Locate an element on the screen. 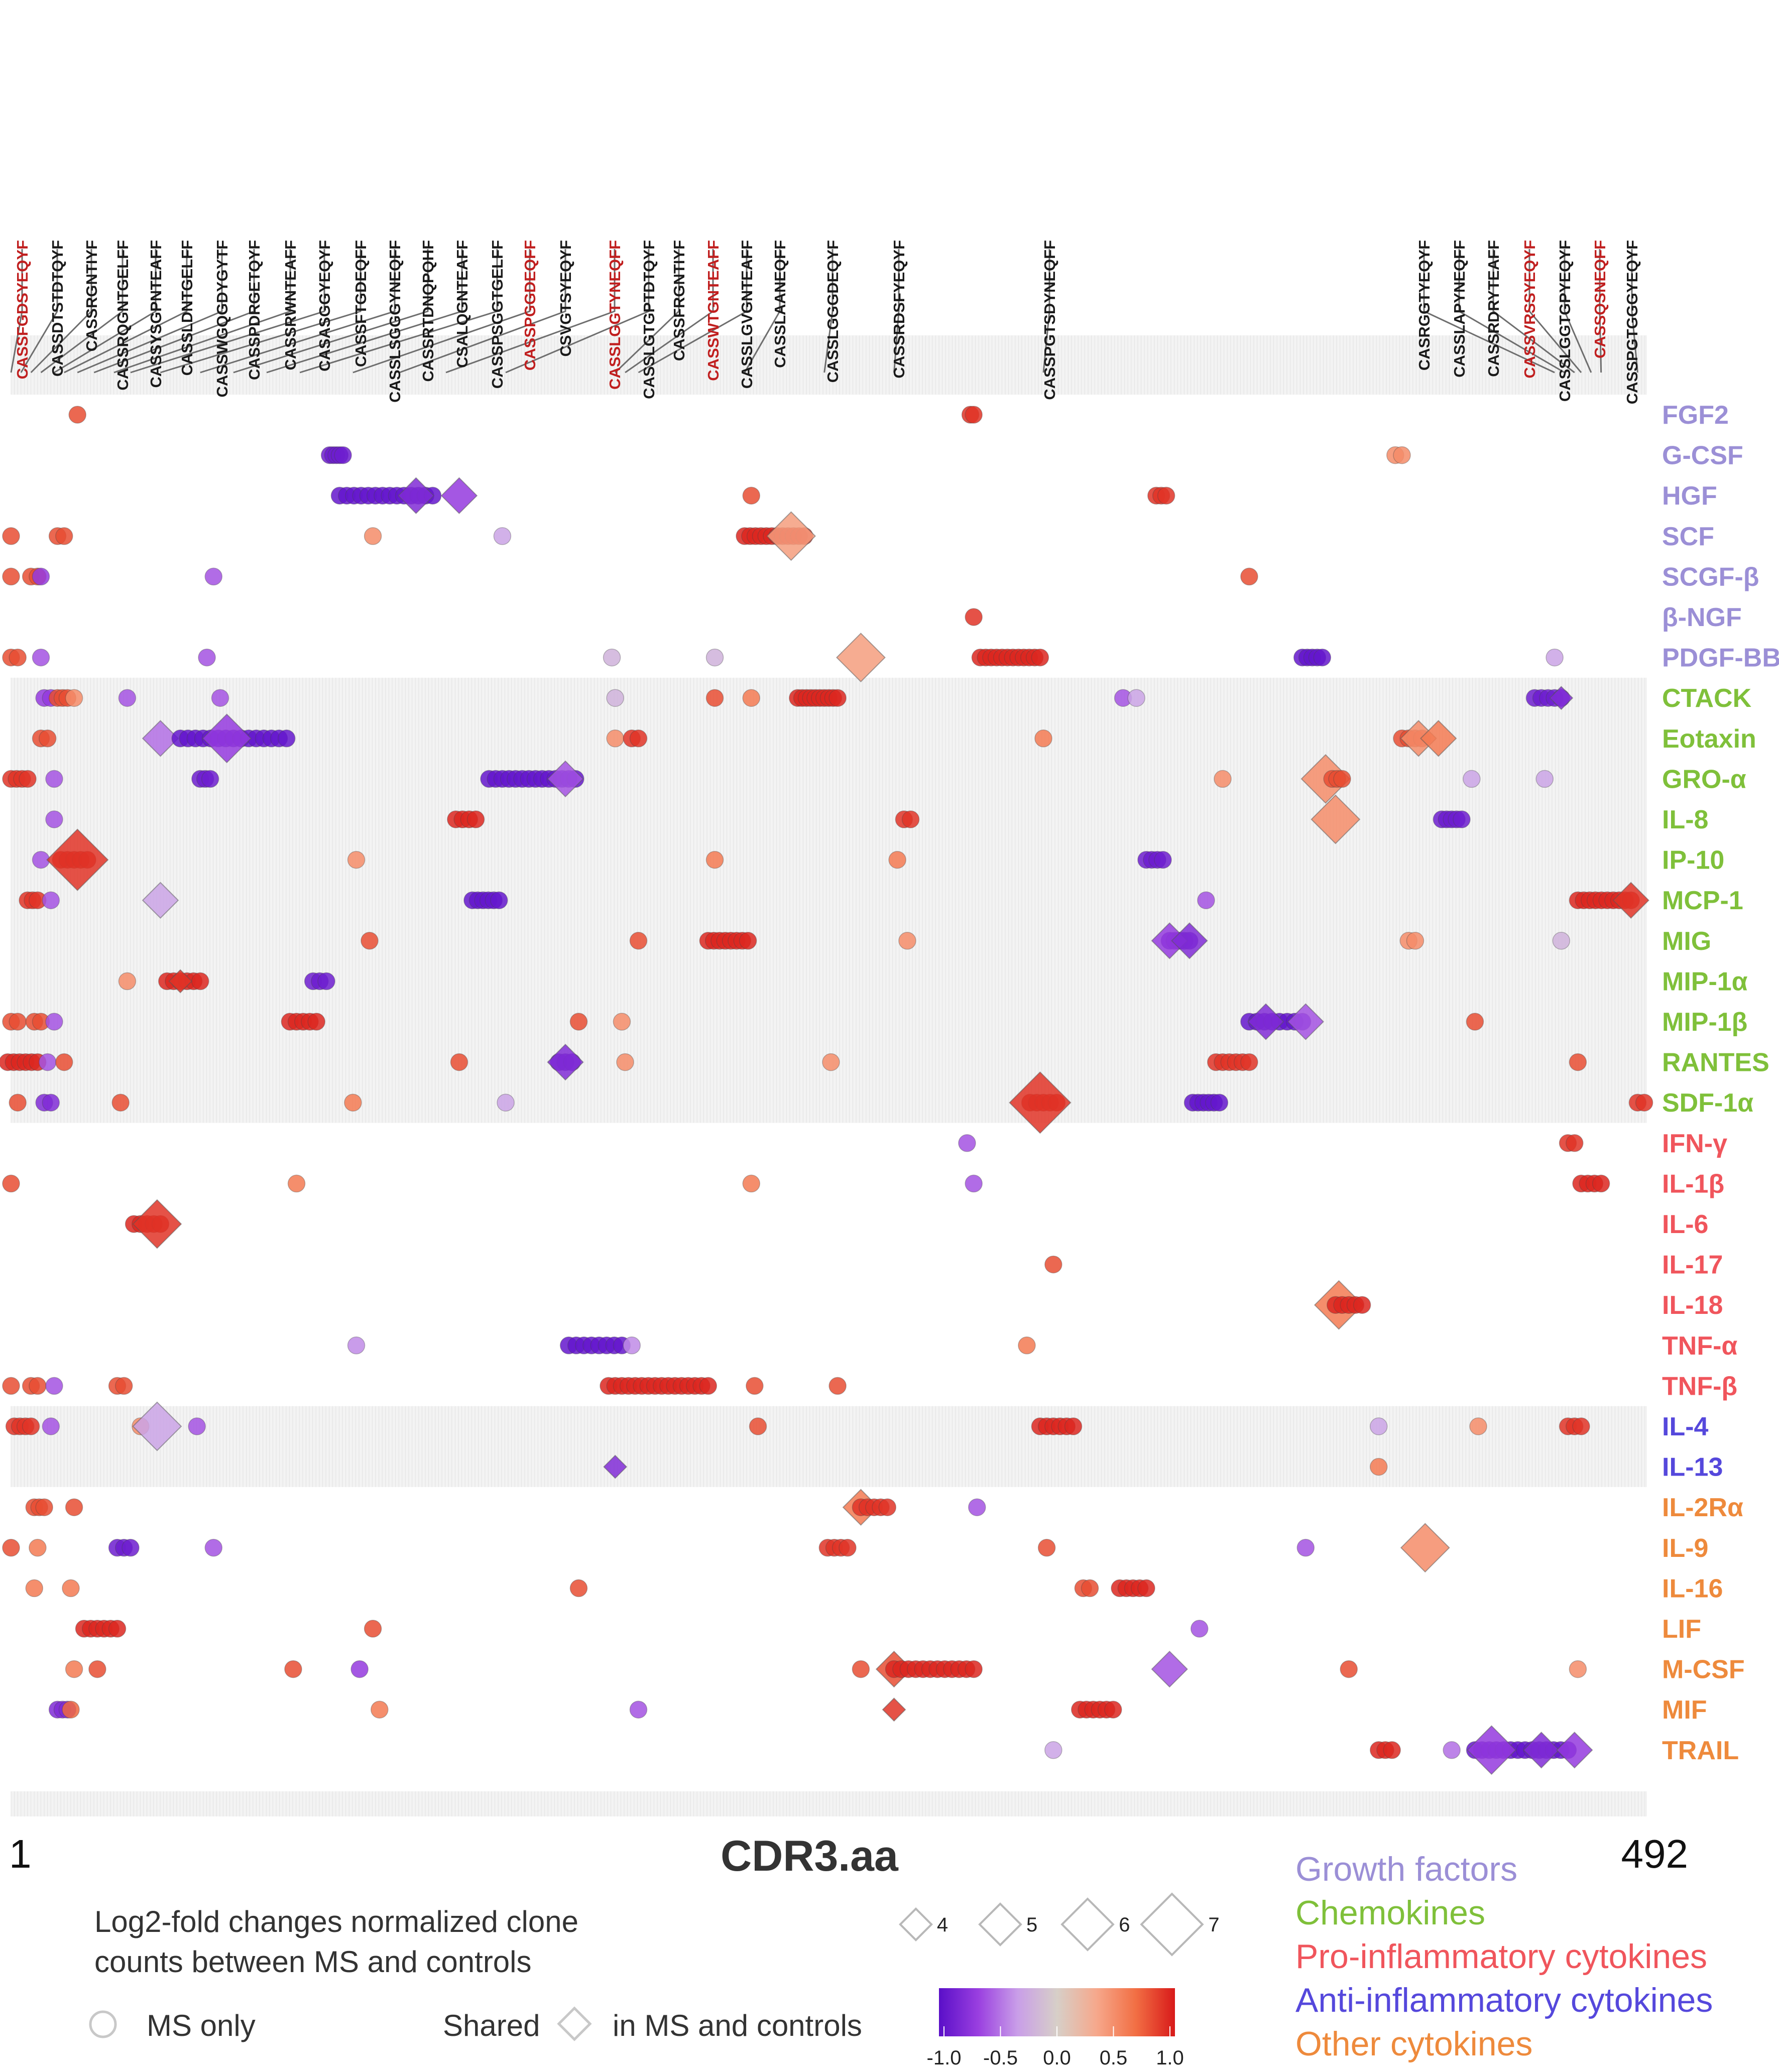 The width and height of the screenshot is (1779, 2072). colorbar-tick-label: -0.5 is located at coordinates (1000, 2058).